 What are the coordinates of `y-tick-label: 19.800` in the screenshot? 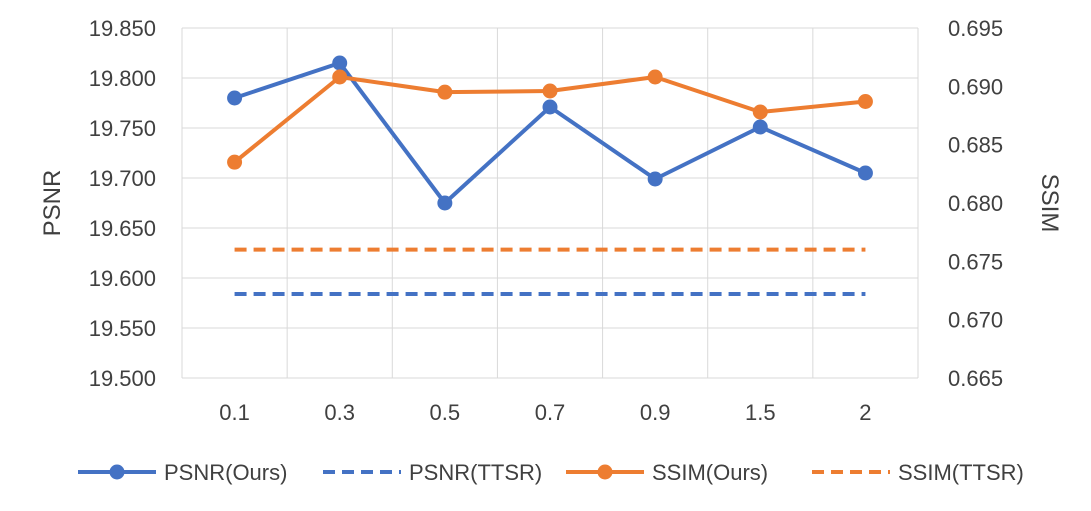 It's located at (122, 78).